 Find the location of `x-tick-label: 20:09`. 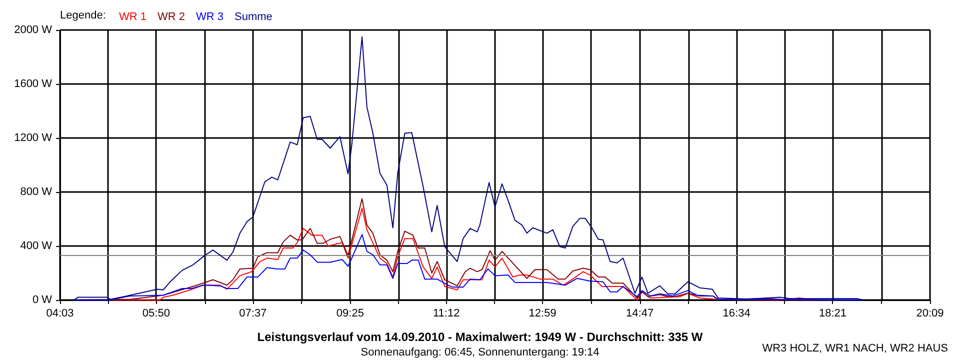

x-tick-label: 20:09 is located at coordinates (930, 314).